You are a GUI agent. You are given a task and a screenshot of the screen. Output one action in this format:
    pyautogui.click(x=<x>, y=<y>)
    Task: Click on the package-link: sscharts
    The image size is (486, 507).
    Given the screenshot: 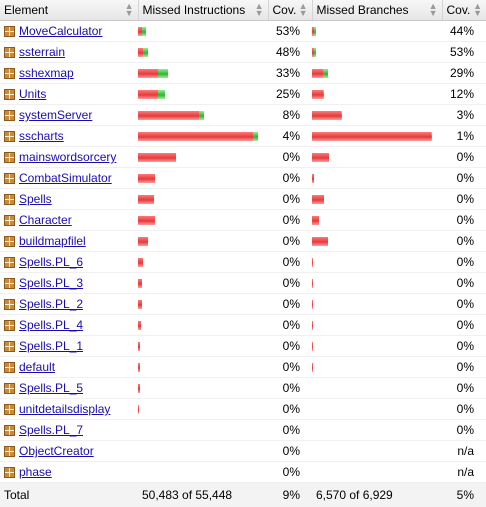 What is the action you would take?
    pyautogui.click(x=41, y=136)
    